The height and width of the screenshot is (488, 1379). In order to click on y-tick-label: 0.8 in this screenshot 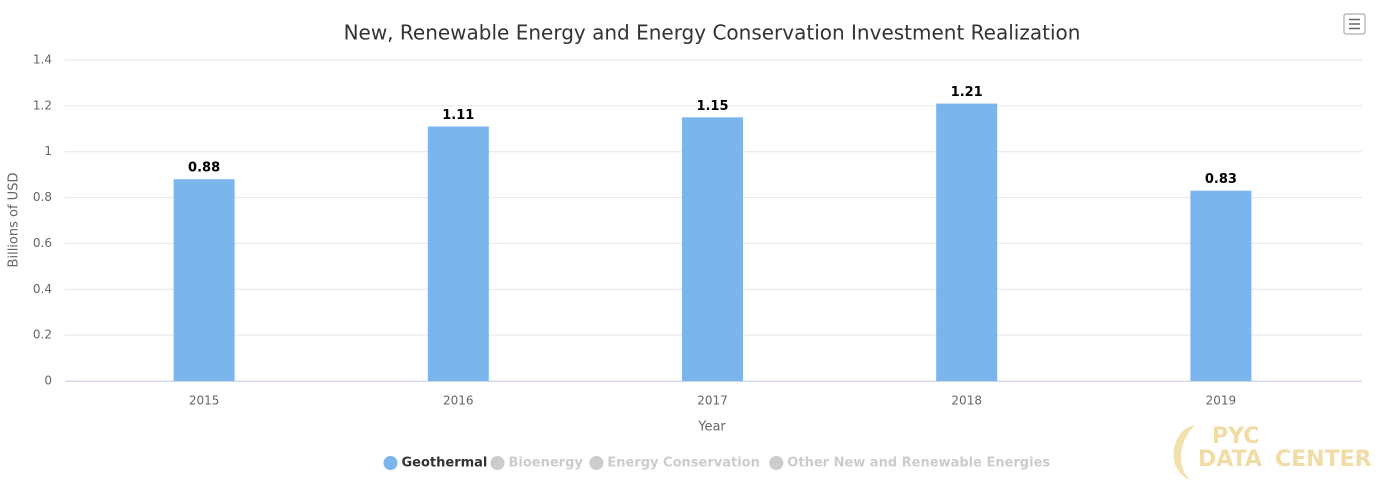, I will do `click(42, 197)`.